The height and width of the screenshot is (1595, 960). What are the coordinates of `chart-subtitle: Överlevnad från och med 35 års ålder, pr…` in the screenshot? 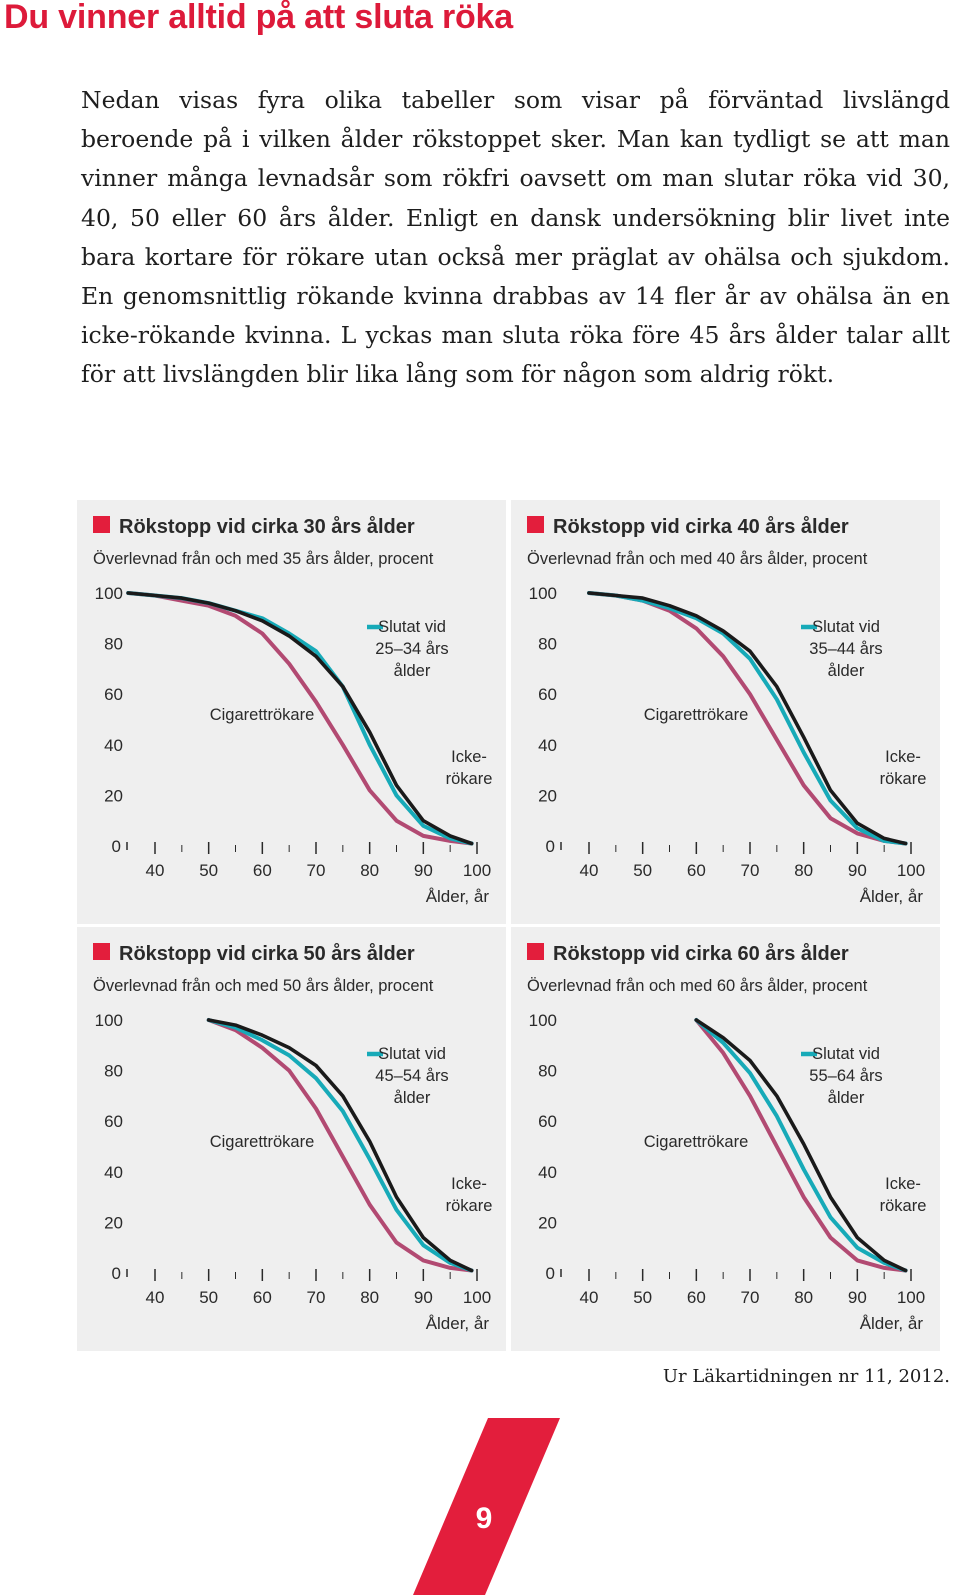 It's located at (263, 559).